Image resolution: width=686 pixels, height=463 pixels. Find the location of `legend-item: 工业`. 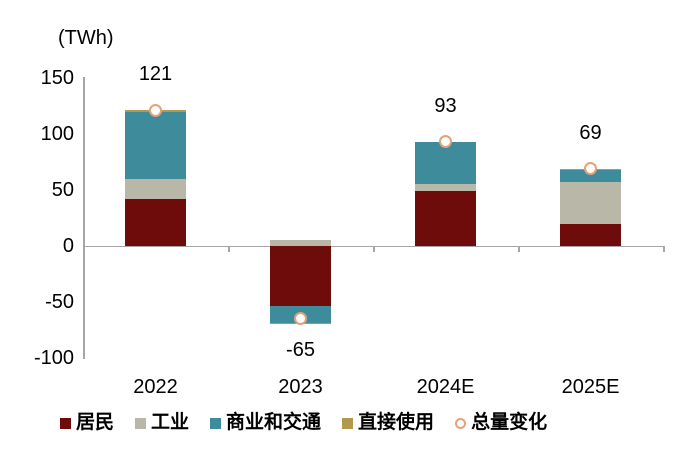

legend-item: 工业 is located at coordinates (162, 423).